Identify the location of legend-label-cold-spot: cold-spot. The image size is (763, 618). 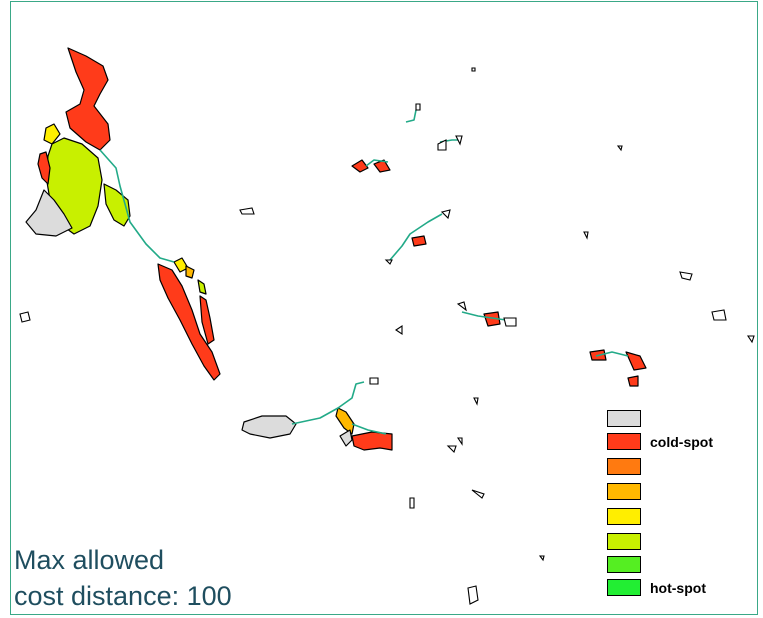
(681, 442).